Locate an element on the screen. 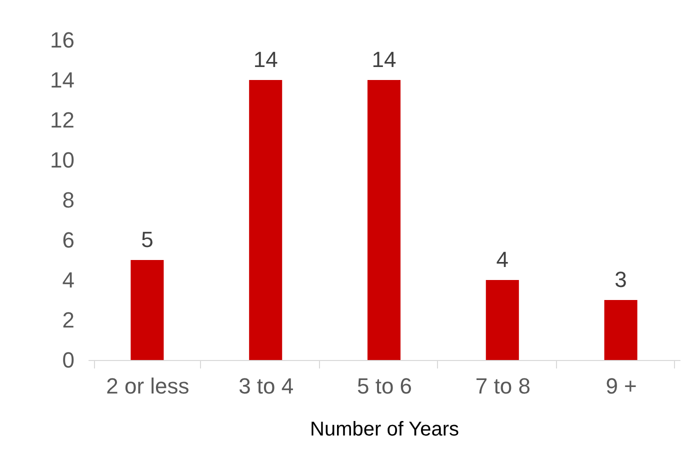 Image resolution: width=691 pixels, height=454 pixels. data-label: 3 is located at coordinates (620, 279).